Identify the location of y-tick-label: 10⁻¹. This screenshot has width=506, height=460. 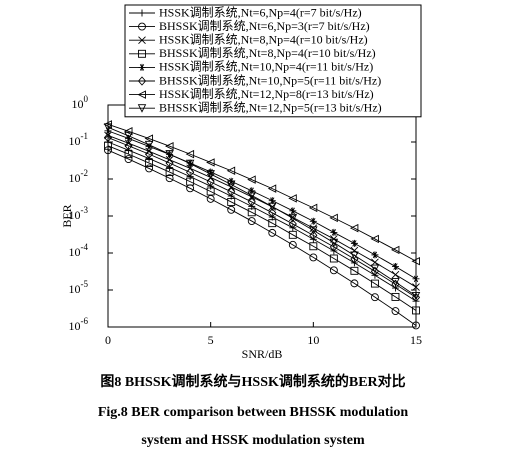
(79, 139).